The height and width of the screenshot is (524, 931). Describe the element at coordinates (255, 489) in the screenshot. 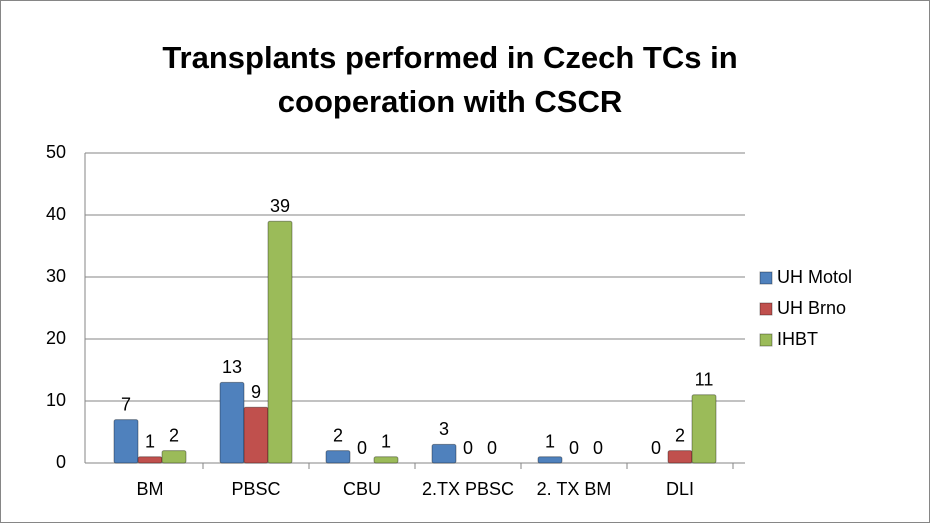

I see `x-tick-label: PBSC` at that location.